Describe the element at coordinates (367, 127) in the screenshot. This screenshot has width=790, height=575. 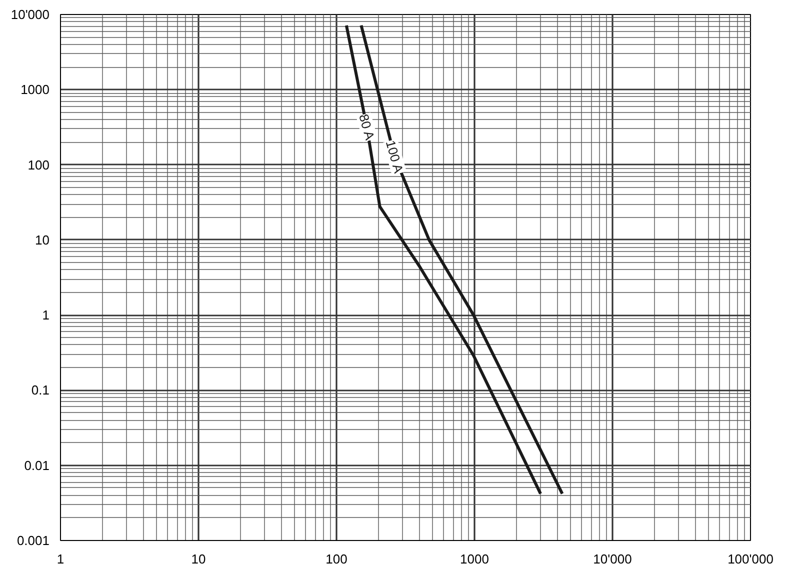
I see `series-label: 80 A` at that location.